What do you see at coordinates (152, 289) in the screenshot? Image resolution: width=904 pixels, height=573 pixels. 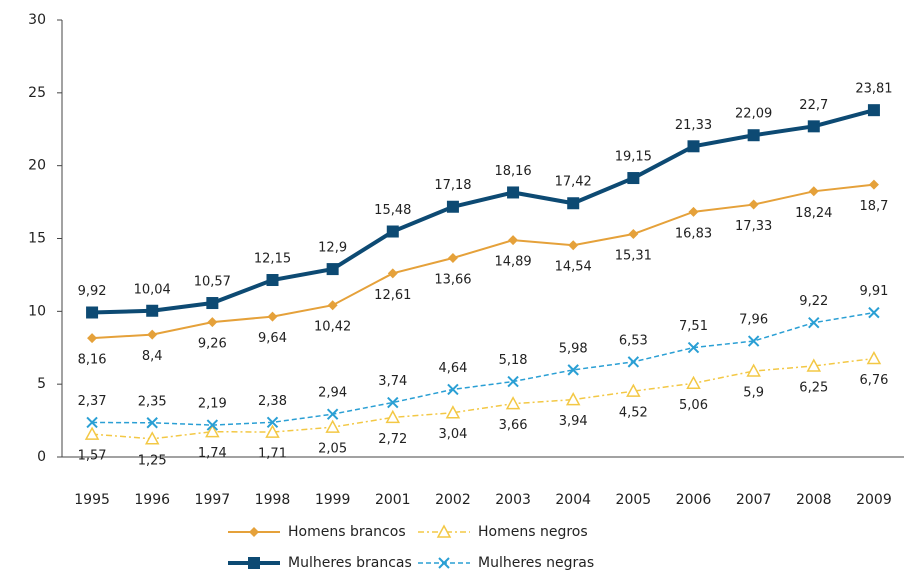 I see `value-label: 10,04` at bounding box center [152, 289].